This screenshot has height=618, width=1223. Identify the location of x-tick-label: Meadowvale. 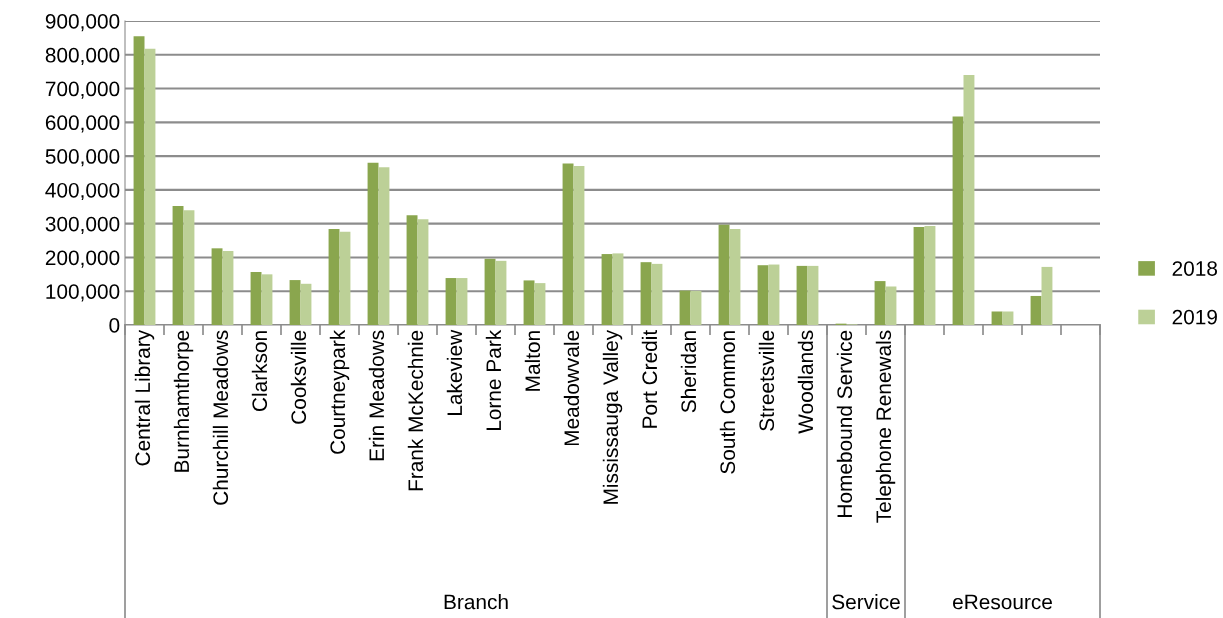
(571, 388).